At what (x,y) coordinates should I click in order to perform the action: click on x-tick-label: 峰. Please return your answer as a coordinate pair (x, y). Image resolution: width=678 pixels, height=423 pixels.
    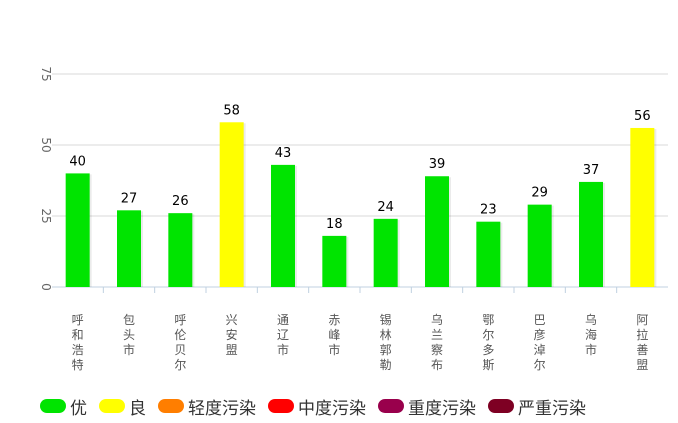
    Looking at the image, I should click on (334, 335).